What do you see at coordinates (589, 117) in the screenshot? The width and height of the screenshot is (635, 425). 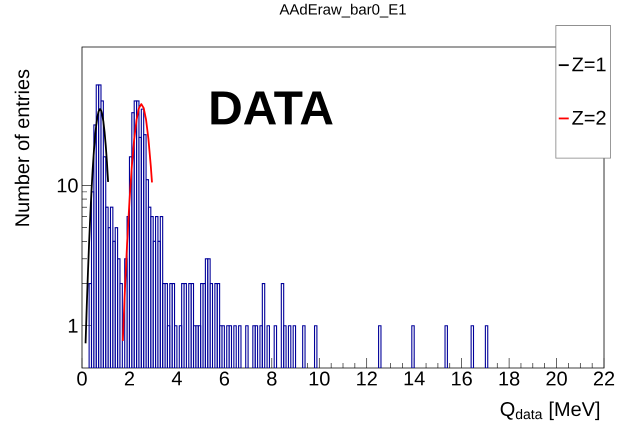 I see `legend-label: Z=2` at bounding box center [589, 117].